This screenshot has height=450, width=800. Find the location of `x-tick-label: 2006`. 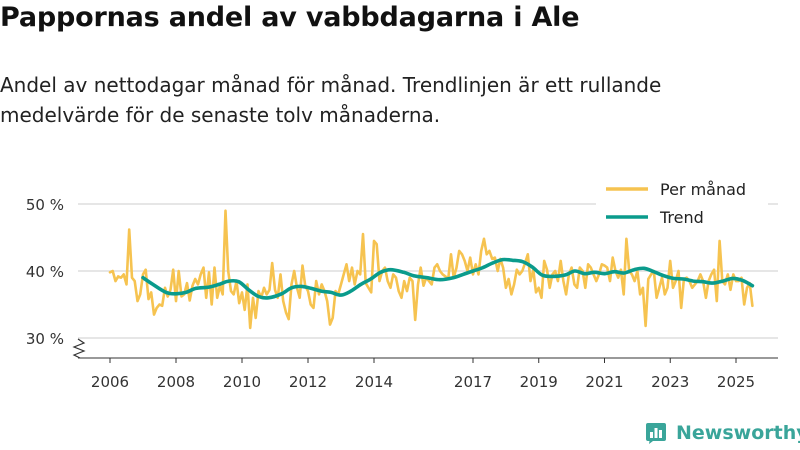

x-tick-label: 2006 is located at coordinates (110, 382).